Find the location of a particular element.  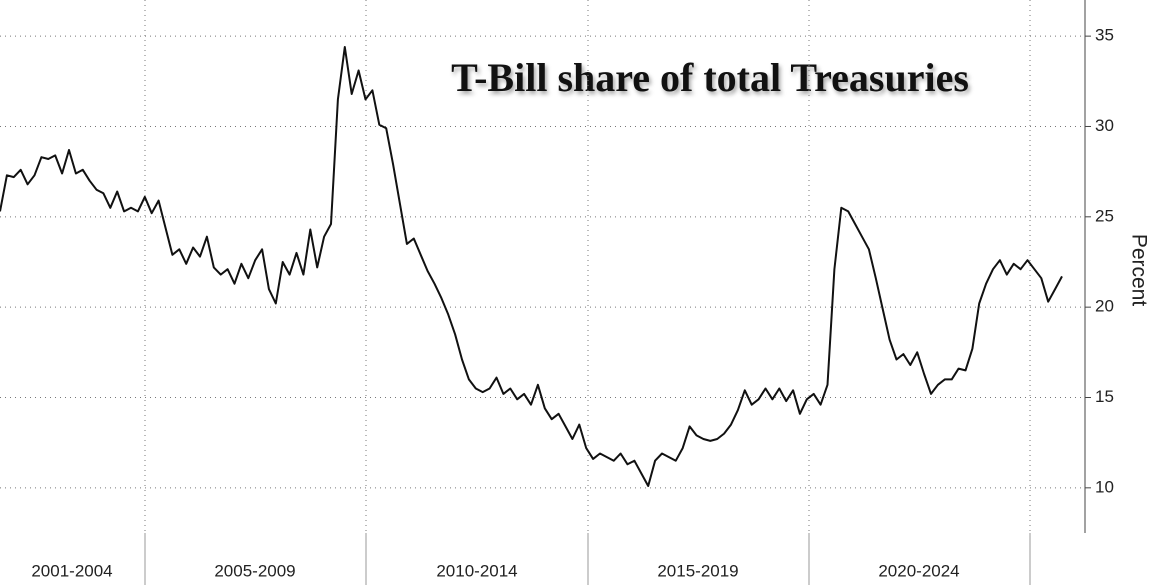

y-tick-label: 20 is located at coordinates (1104, 306).